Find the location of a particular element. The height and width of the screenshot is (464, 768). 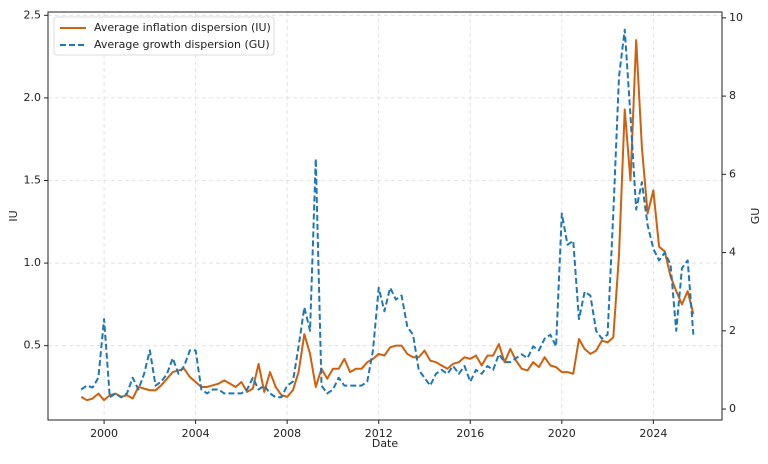

x-tick-label: 2016 is located at coordinates (470, 433).